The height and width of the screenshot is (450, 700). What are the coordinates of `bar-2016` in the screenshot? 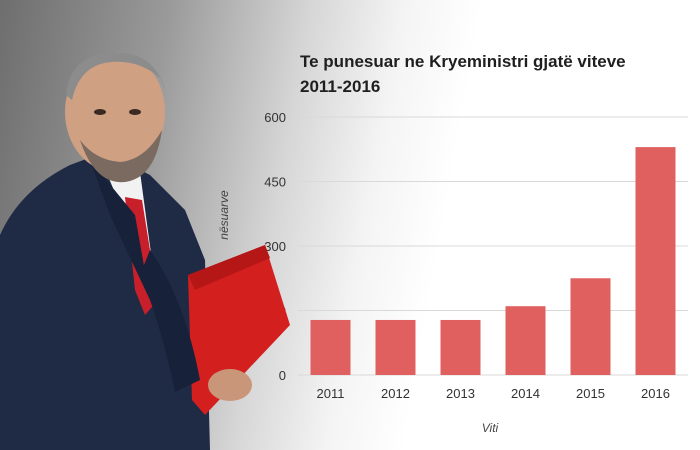 It's located at (655, 261).